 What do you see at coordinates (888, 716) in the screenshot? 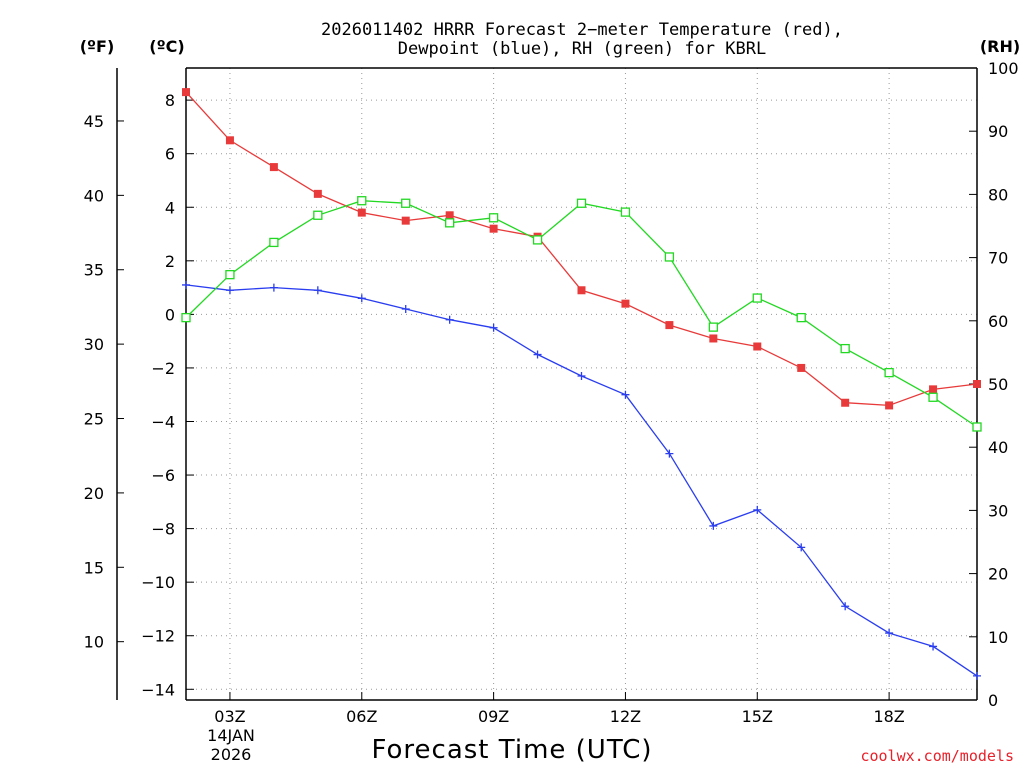
I see `x-tick-label: 18Z` at bounding box center [888, 716].